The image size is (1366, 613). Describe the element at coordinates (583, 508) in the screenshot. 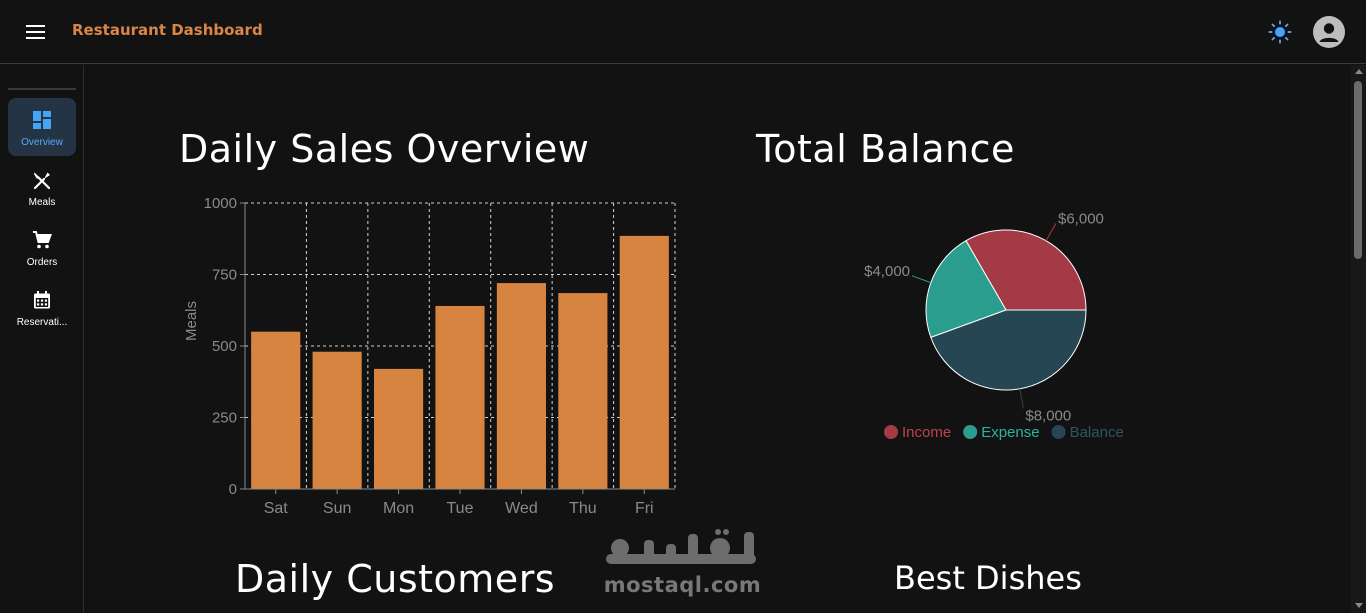

I see `x-tick-label: Thu` at that location.